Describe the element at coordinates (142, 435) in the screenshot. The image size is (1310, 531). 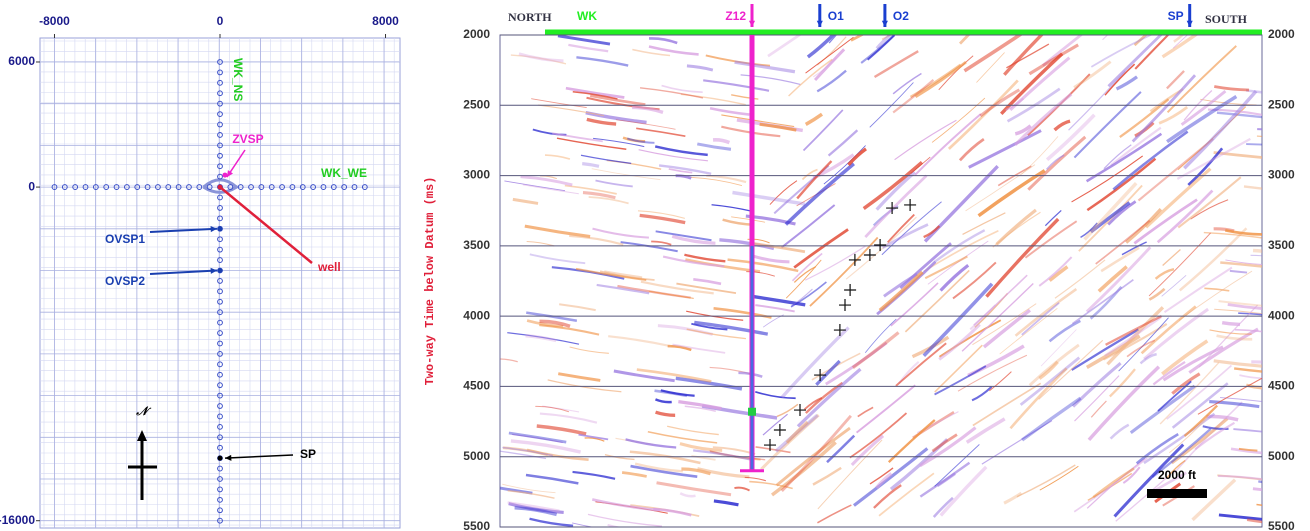
I see `north-head` at that location.